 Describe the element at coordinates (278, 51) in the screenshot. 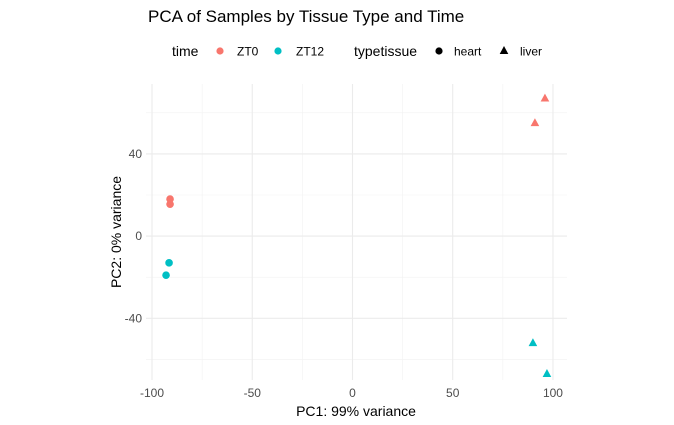

I see `legend-key-zt12-marker` at that location.